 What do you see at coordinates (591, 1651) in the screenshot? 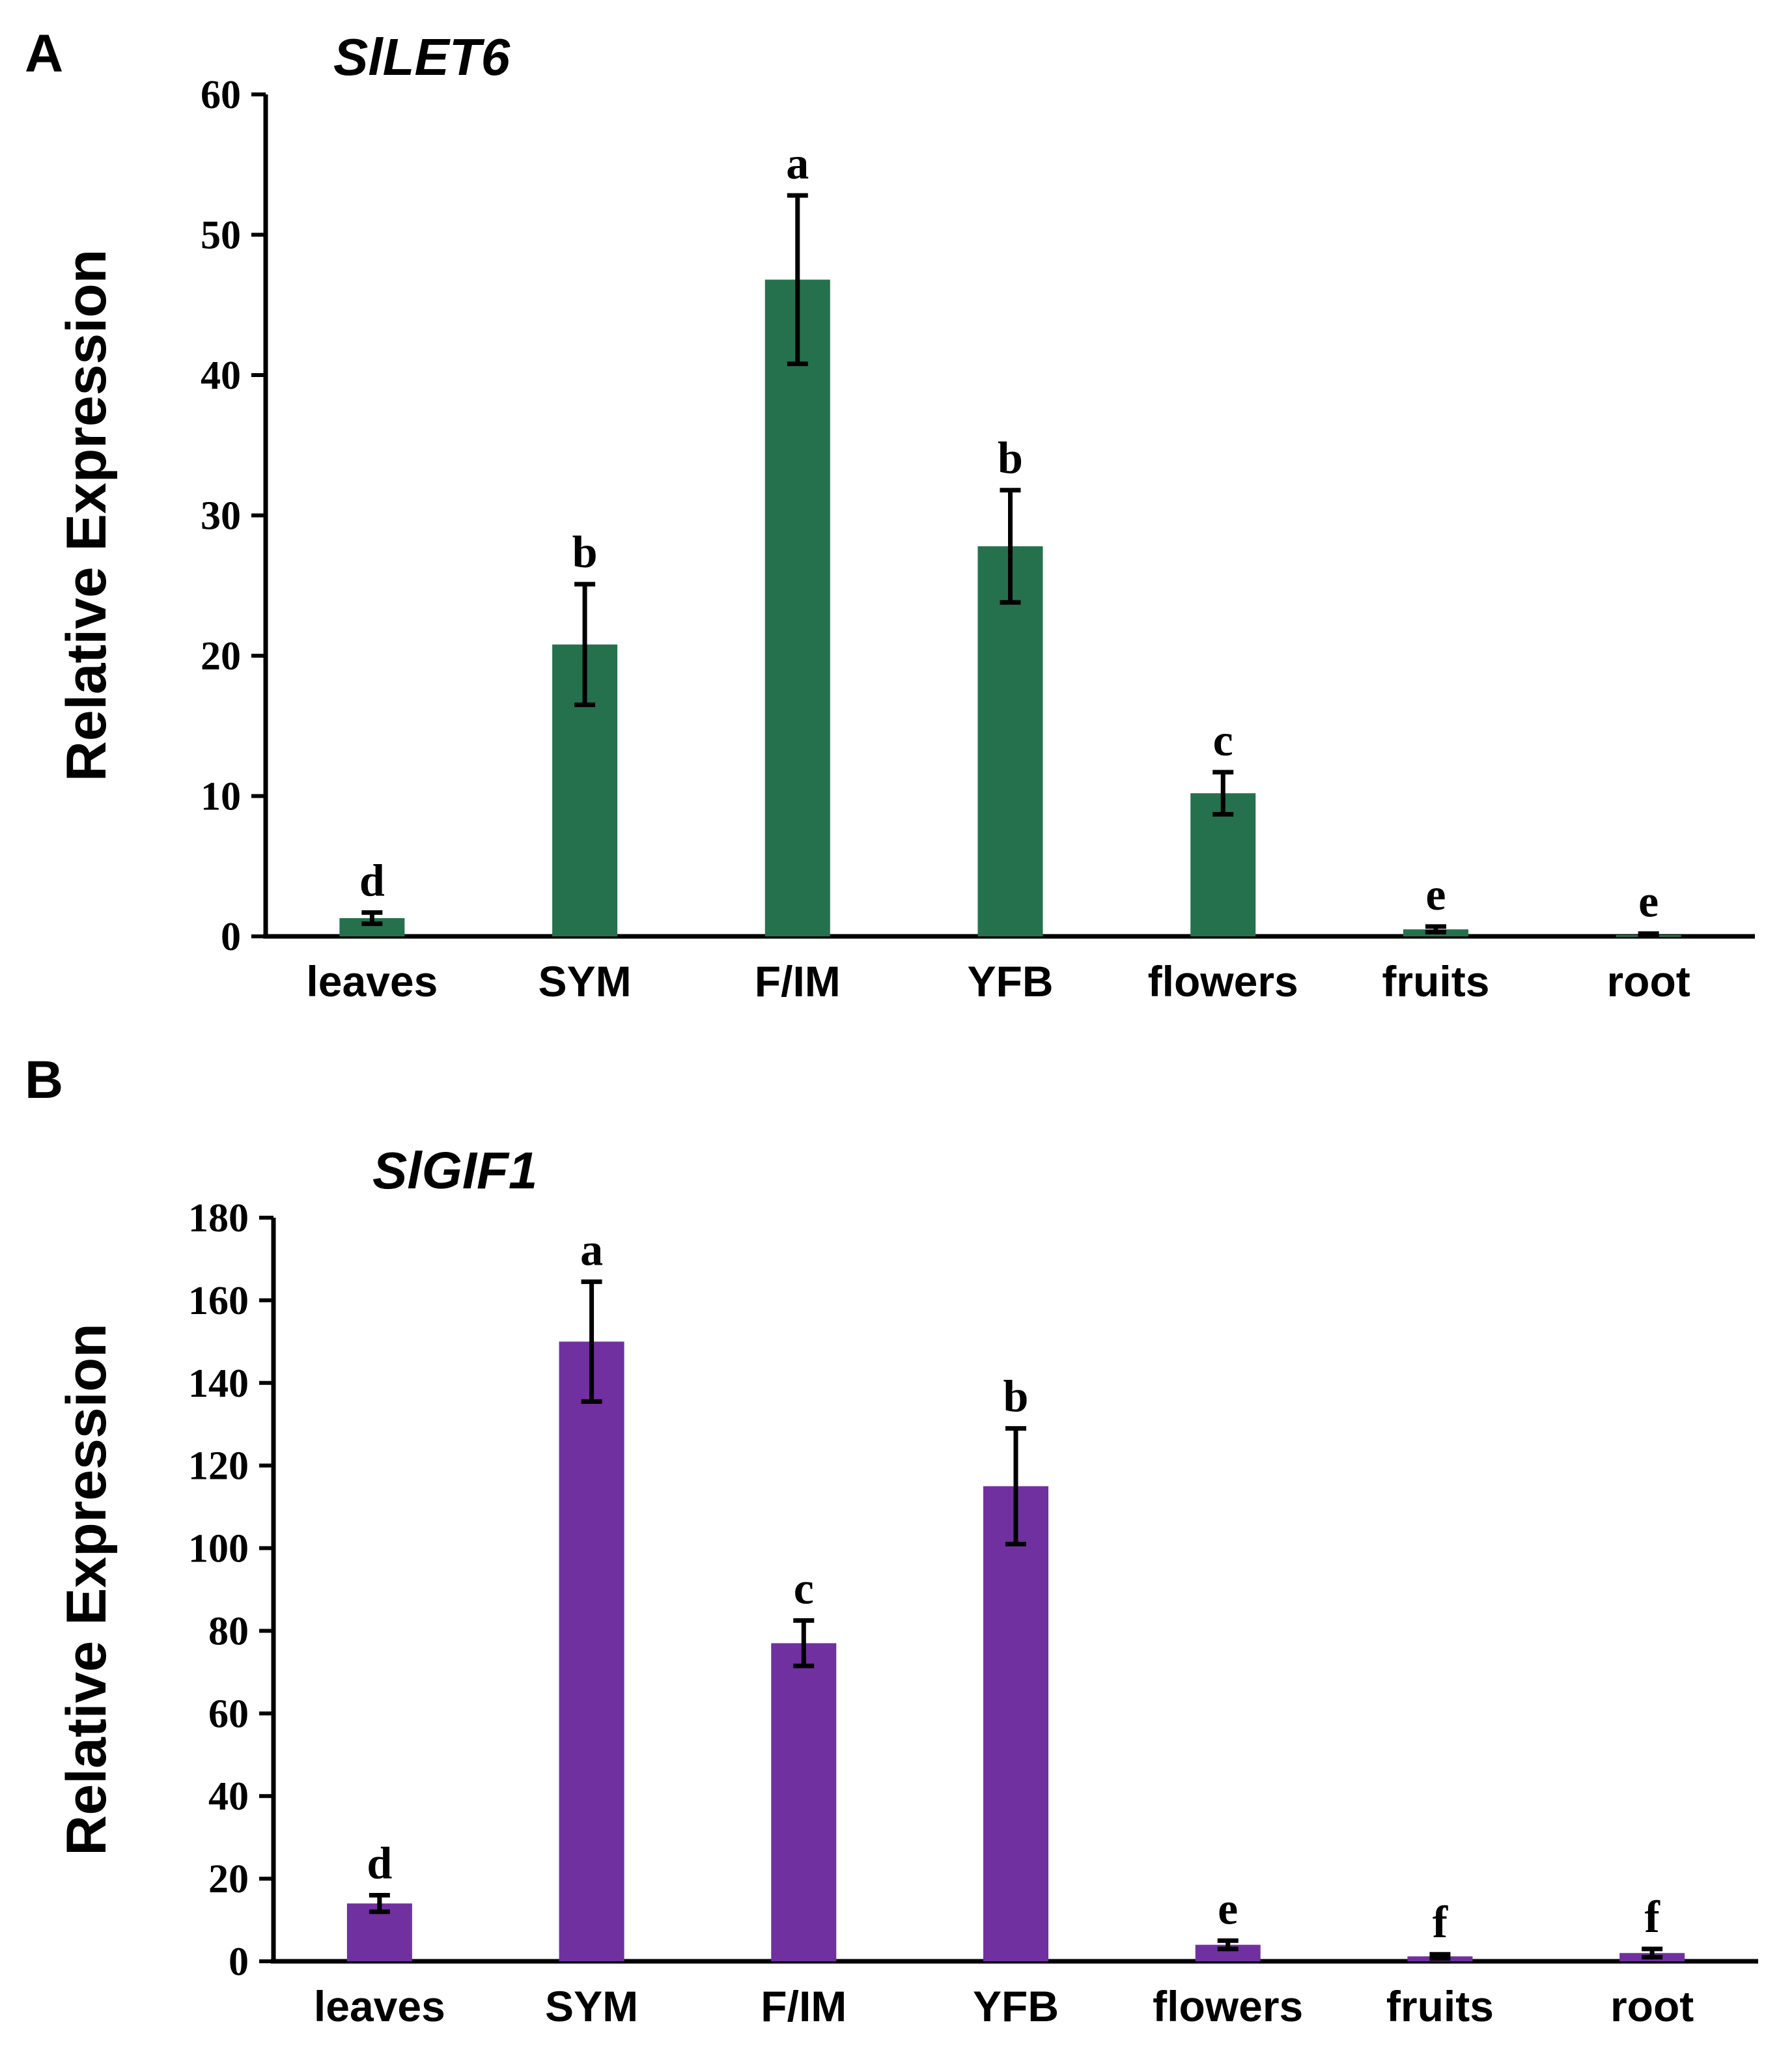
I see `bar-sym` at bounding box center [591, 1651].